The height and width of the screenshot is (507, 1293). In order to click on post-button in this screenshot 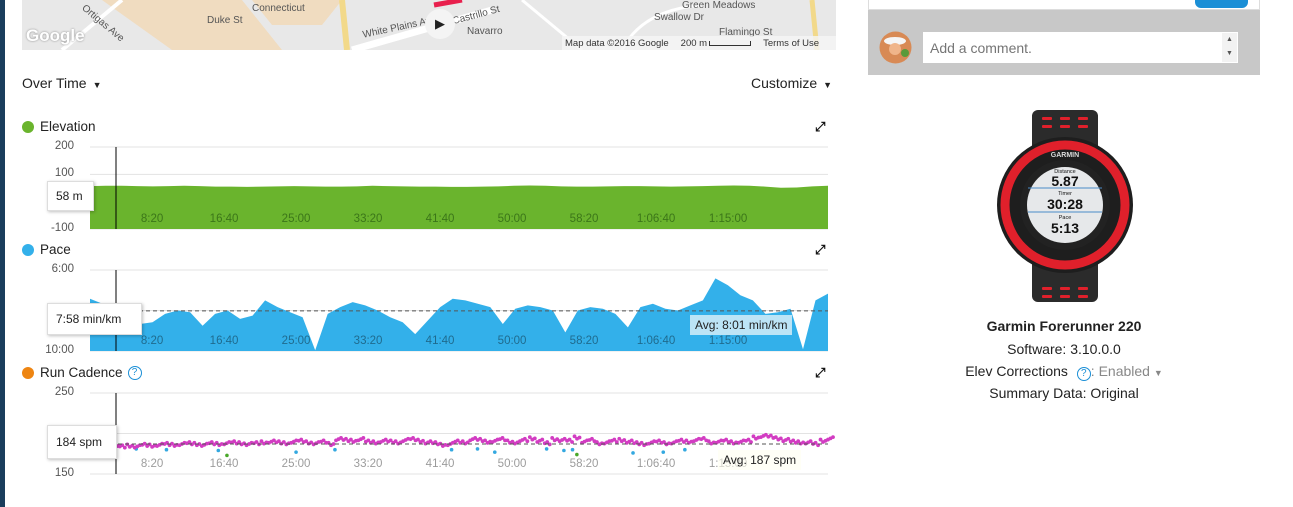, I will do `click(1221, 4)`.